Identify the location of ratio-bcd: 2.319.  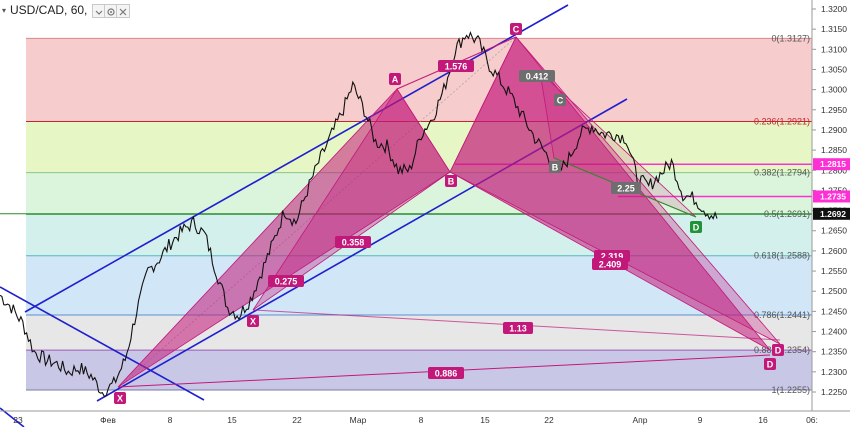
(612, 257).